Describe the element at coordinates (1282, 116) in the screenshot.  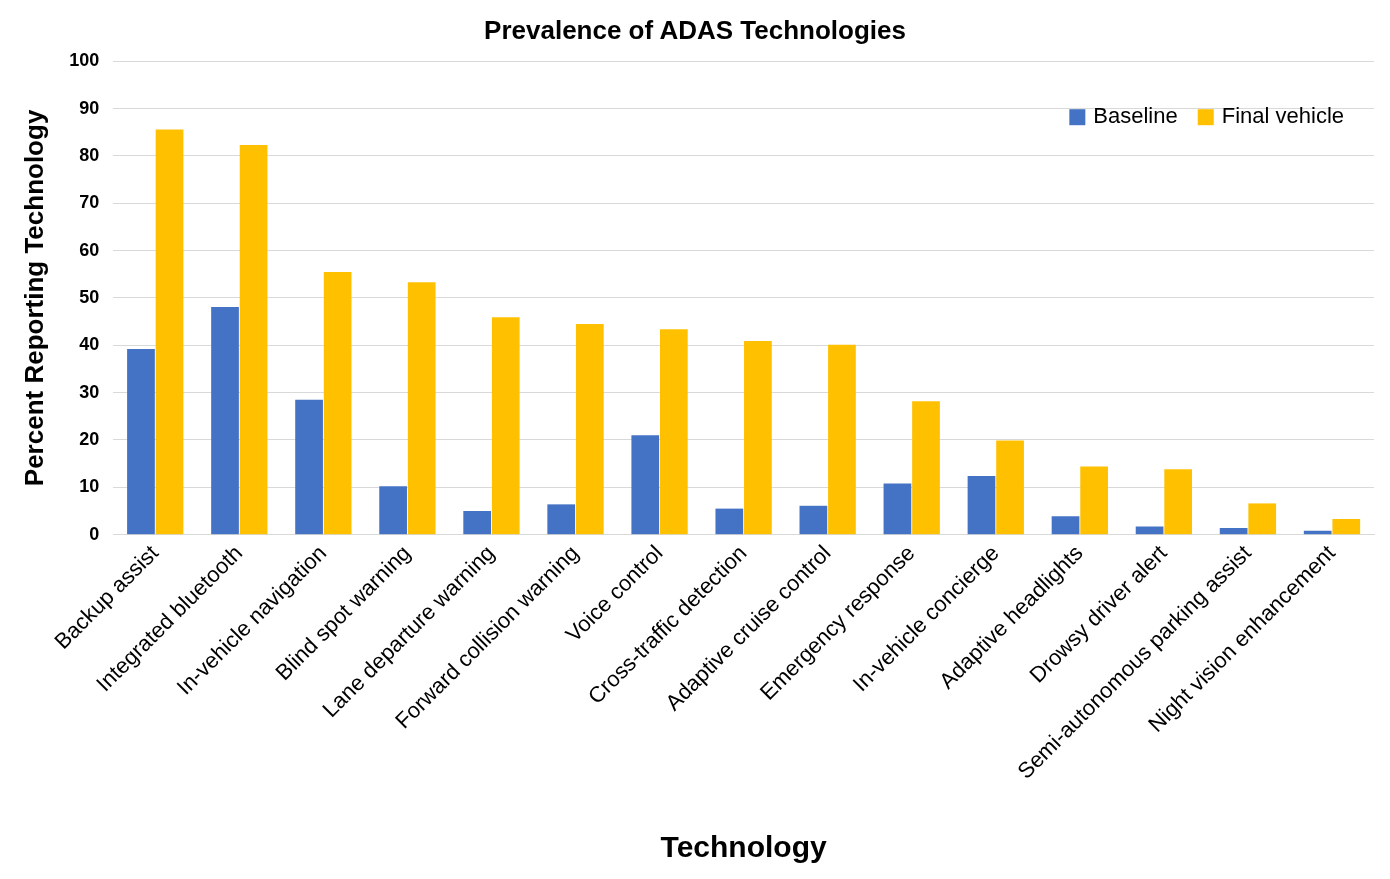
I see `legend-label: Final vehicle` at that location.